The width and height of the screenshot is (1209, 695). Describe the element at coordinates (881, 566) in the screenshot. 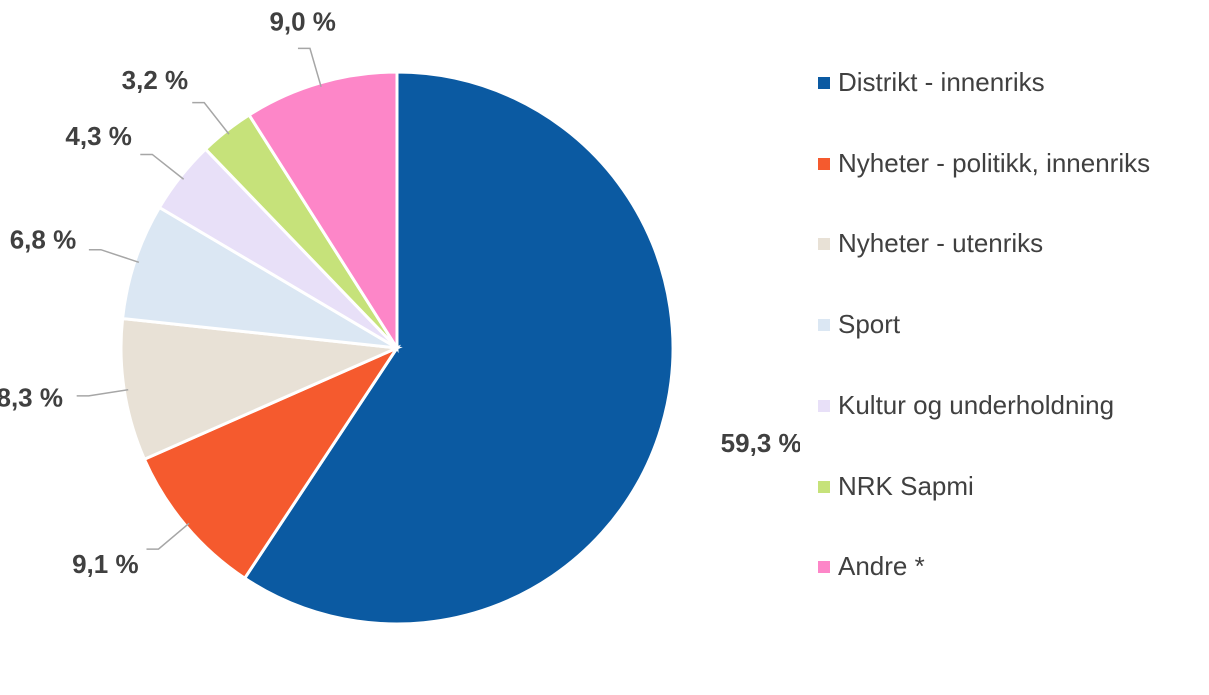

I see `legend-label: Andre *` at that location.